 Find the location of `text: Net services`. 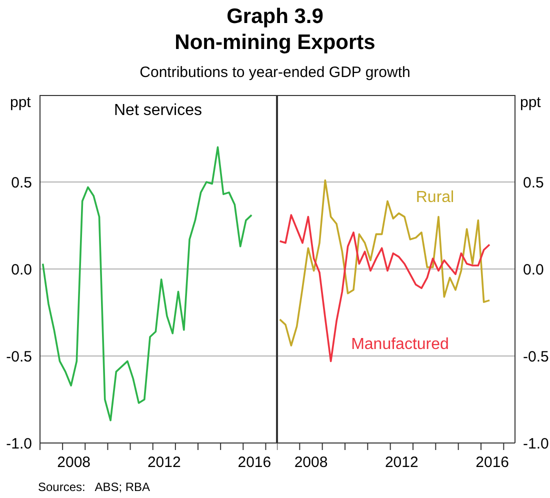

text: Net services is located at coordinates (158, 111).